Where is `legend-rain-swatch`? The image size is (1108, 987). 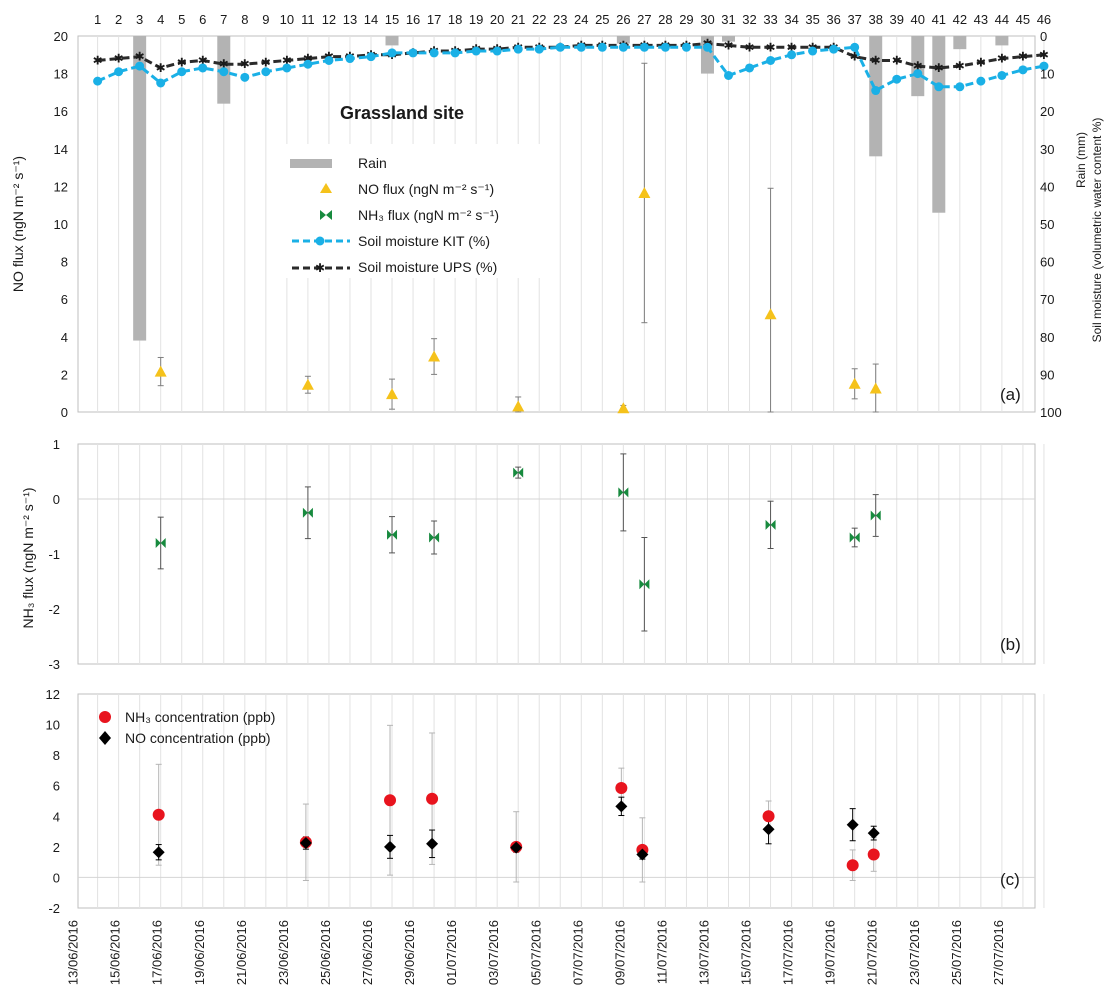 legend-rain-swatch is located at coordinates (311, 163).